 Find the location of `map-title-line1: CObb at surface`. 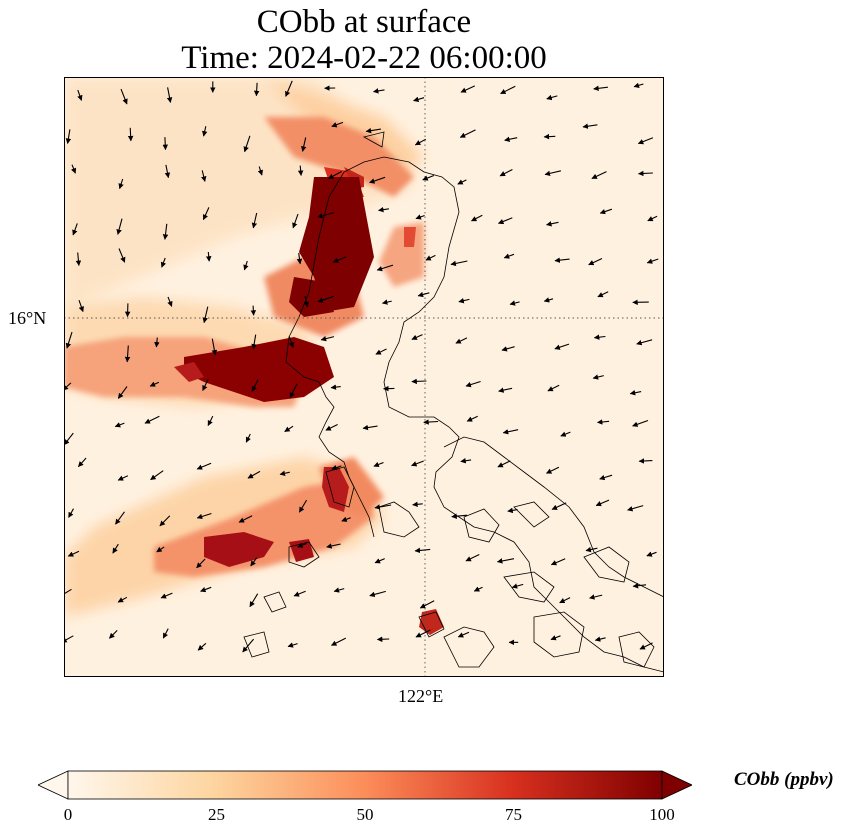

map-title-line1: CObb at surface is located at coordinates (364, 22).